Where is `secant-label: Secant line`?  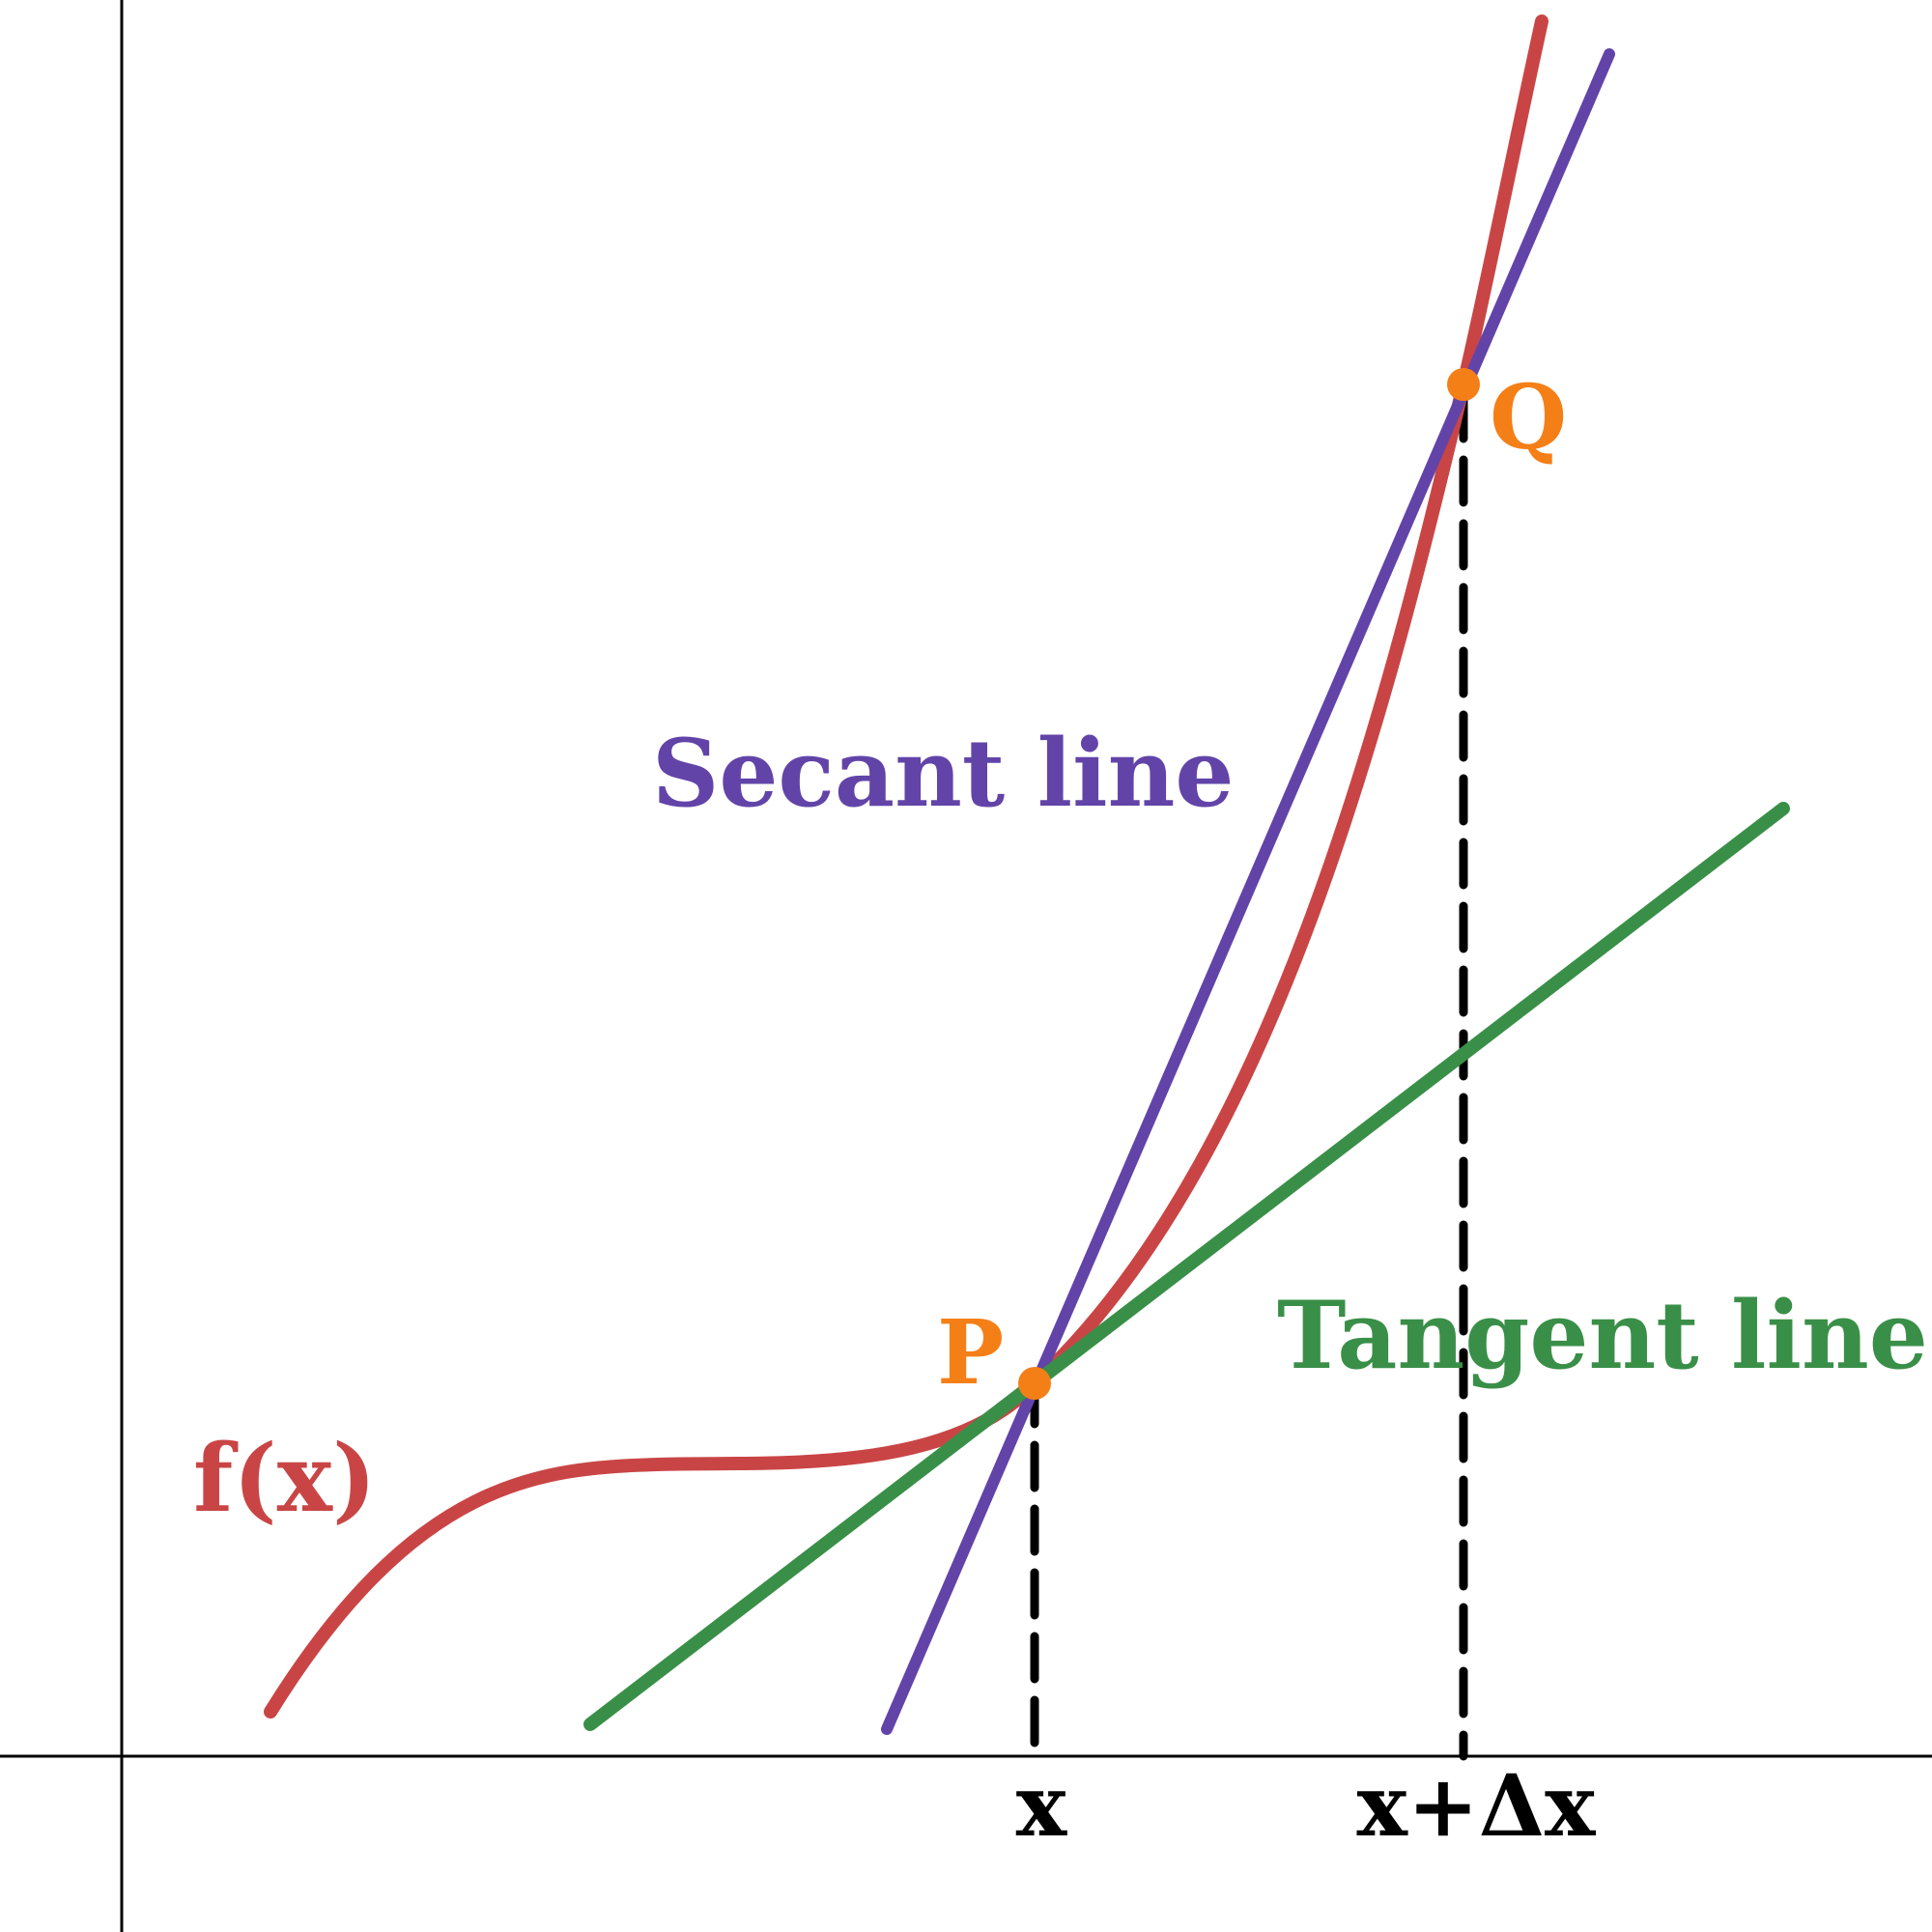
secant-label: Secant line is located at coordinates (943, 773).